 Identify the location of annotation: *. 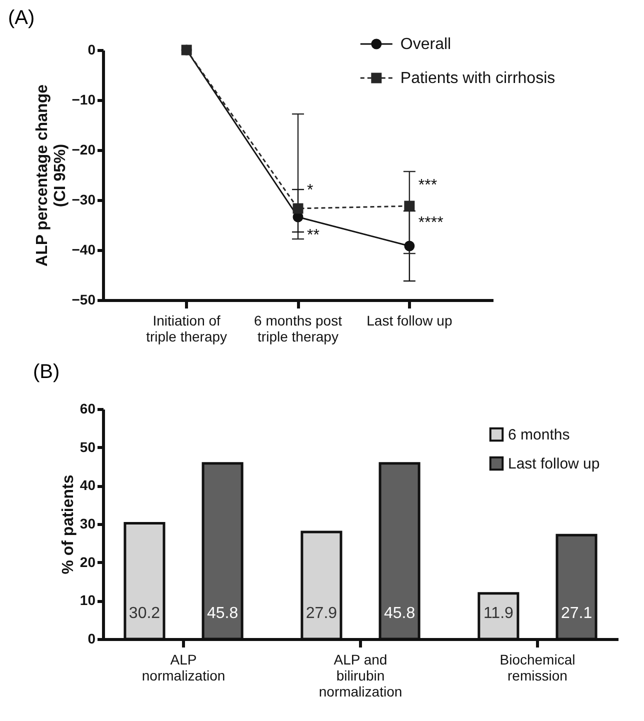
(310, 190).